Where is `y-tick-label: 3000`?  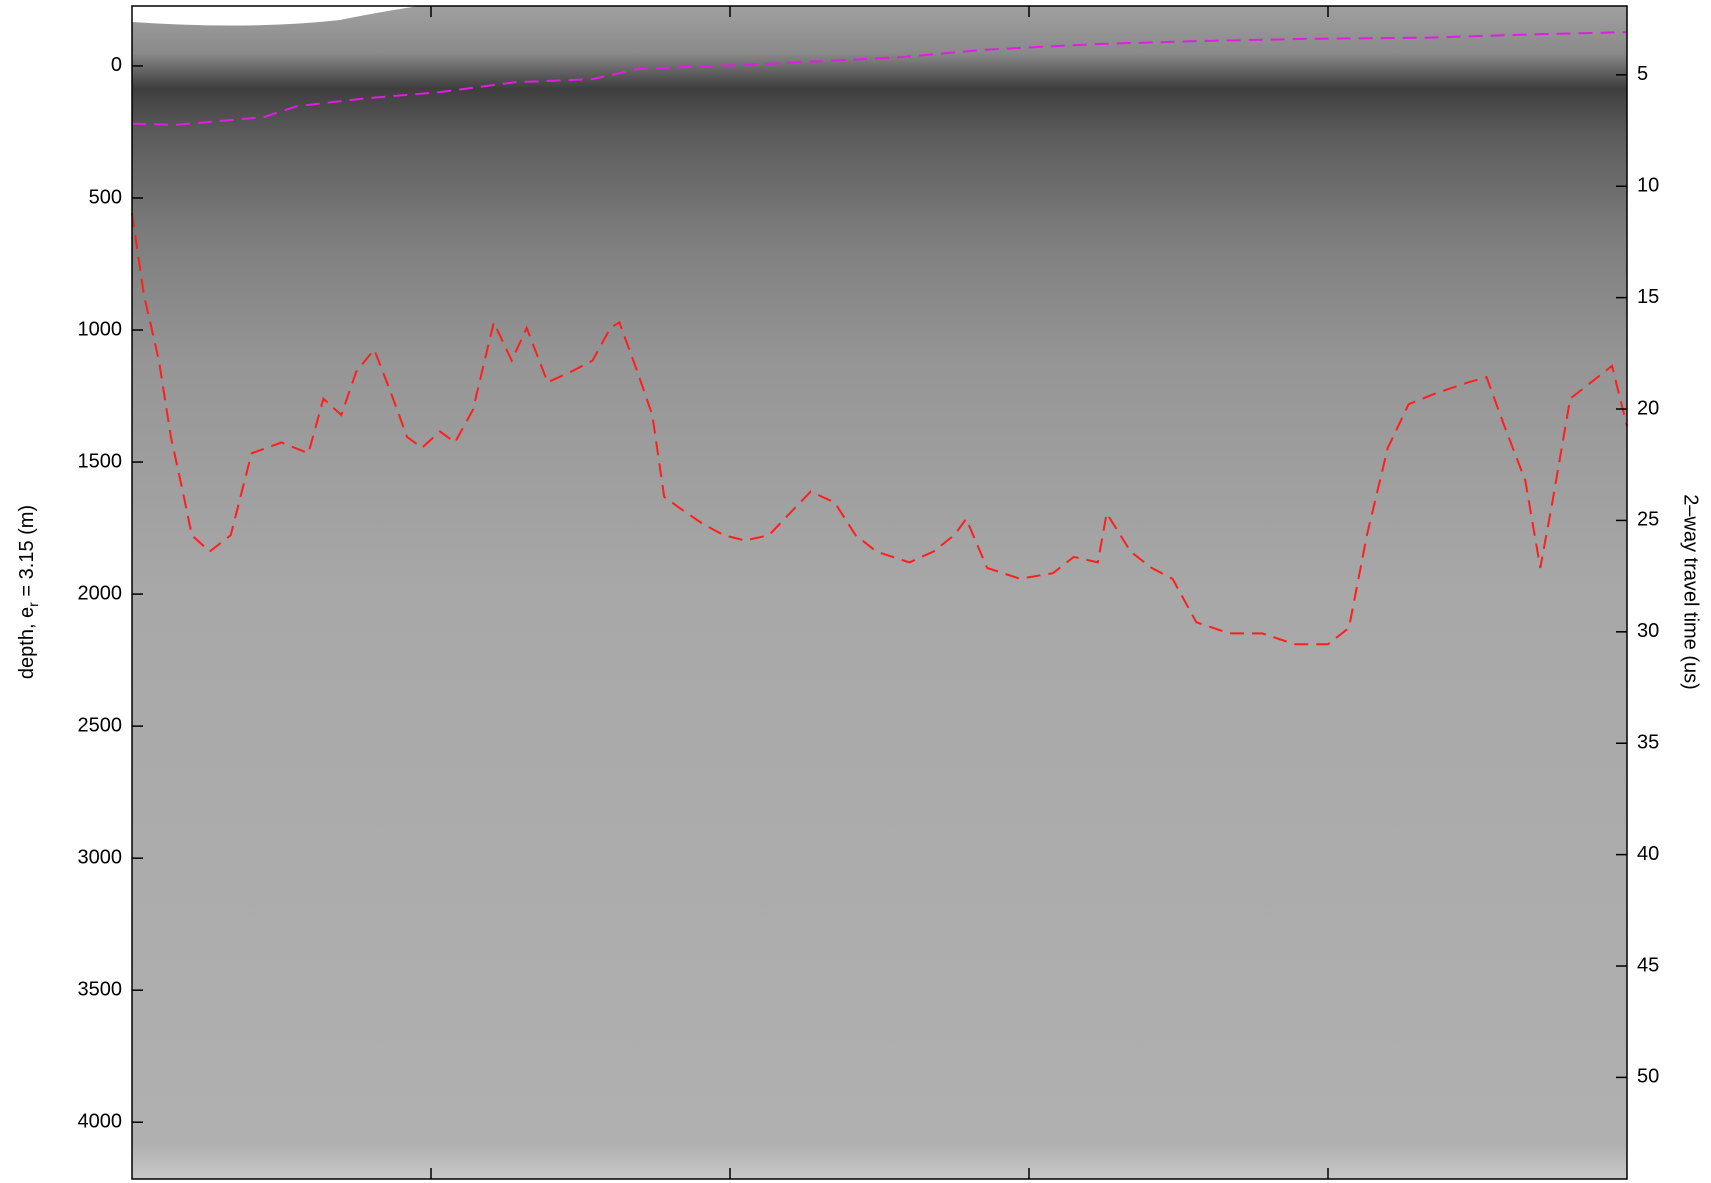 y-tick-label: 3000 is located at coordinates (100, 857).